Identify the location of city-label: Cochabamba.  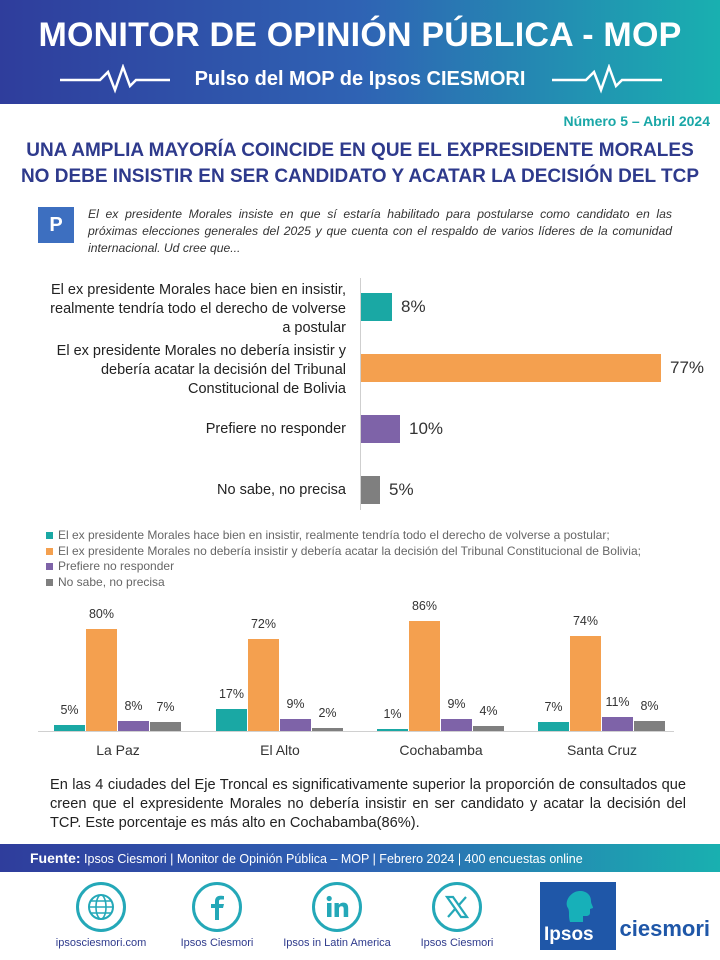
(441, 750).